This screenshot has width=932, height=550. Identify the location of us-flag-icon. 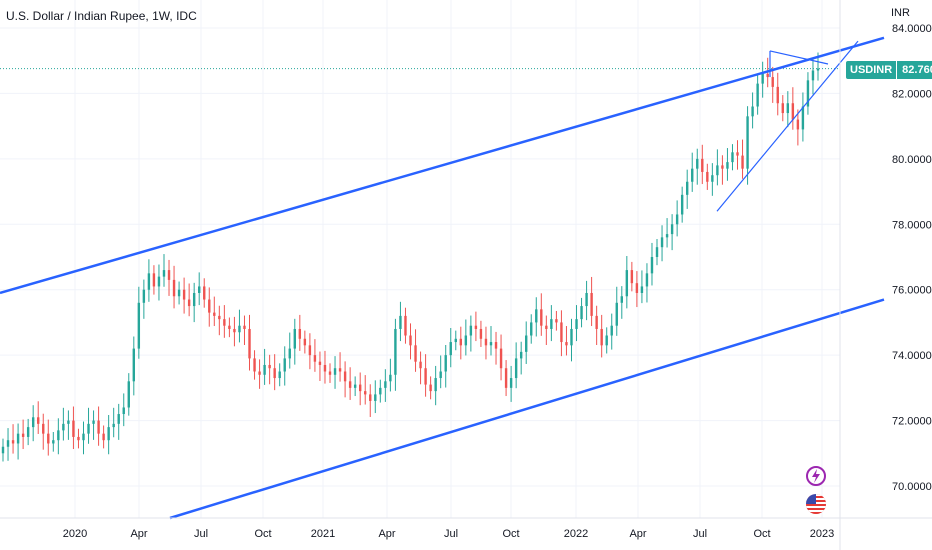
(816, 504).